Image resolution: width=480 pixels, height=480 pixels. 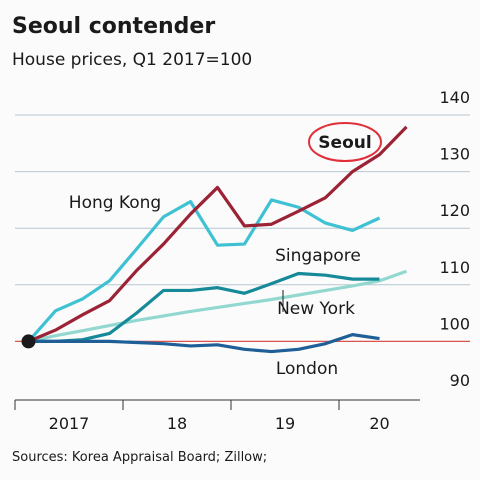 What do you see at coordinates (454, 267) in the screenshot?
I see `y-tick-label: 110` at bounding box center [454, 267].